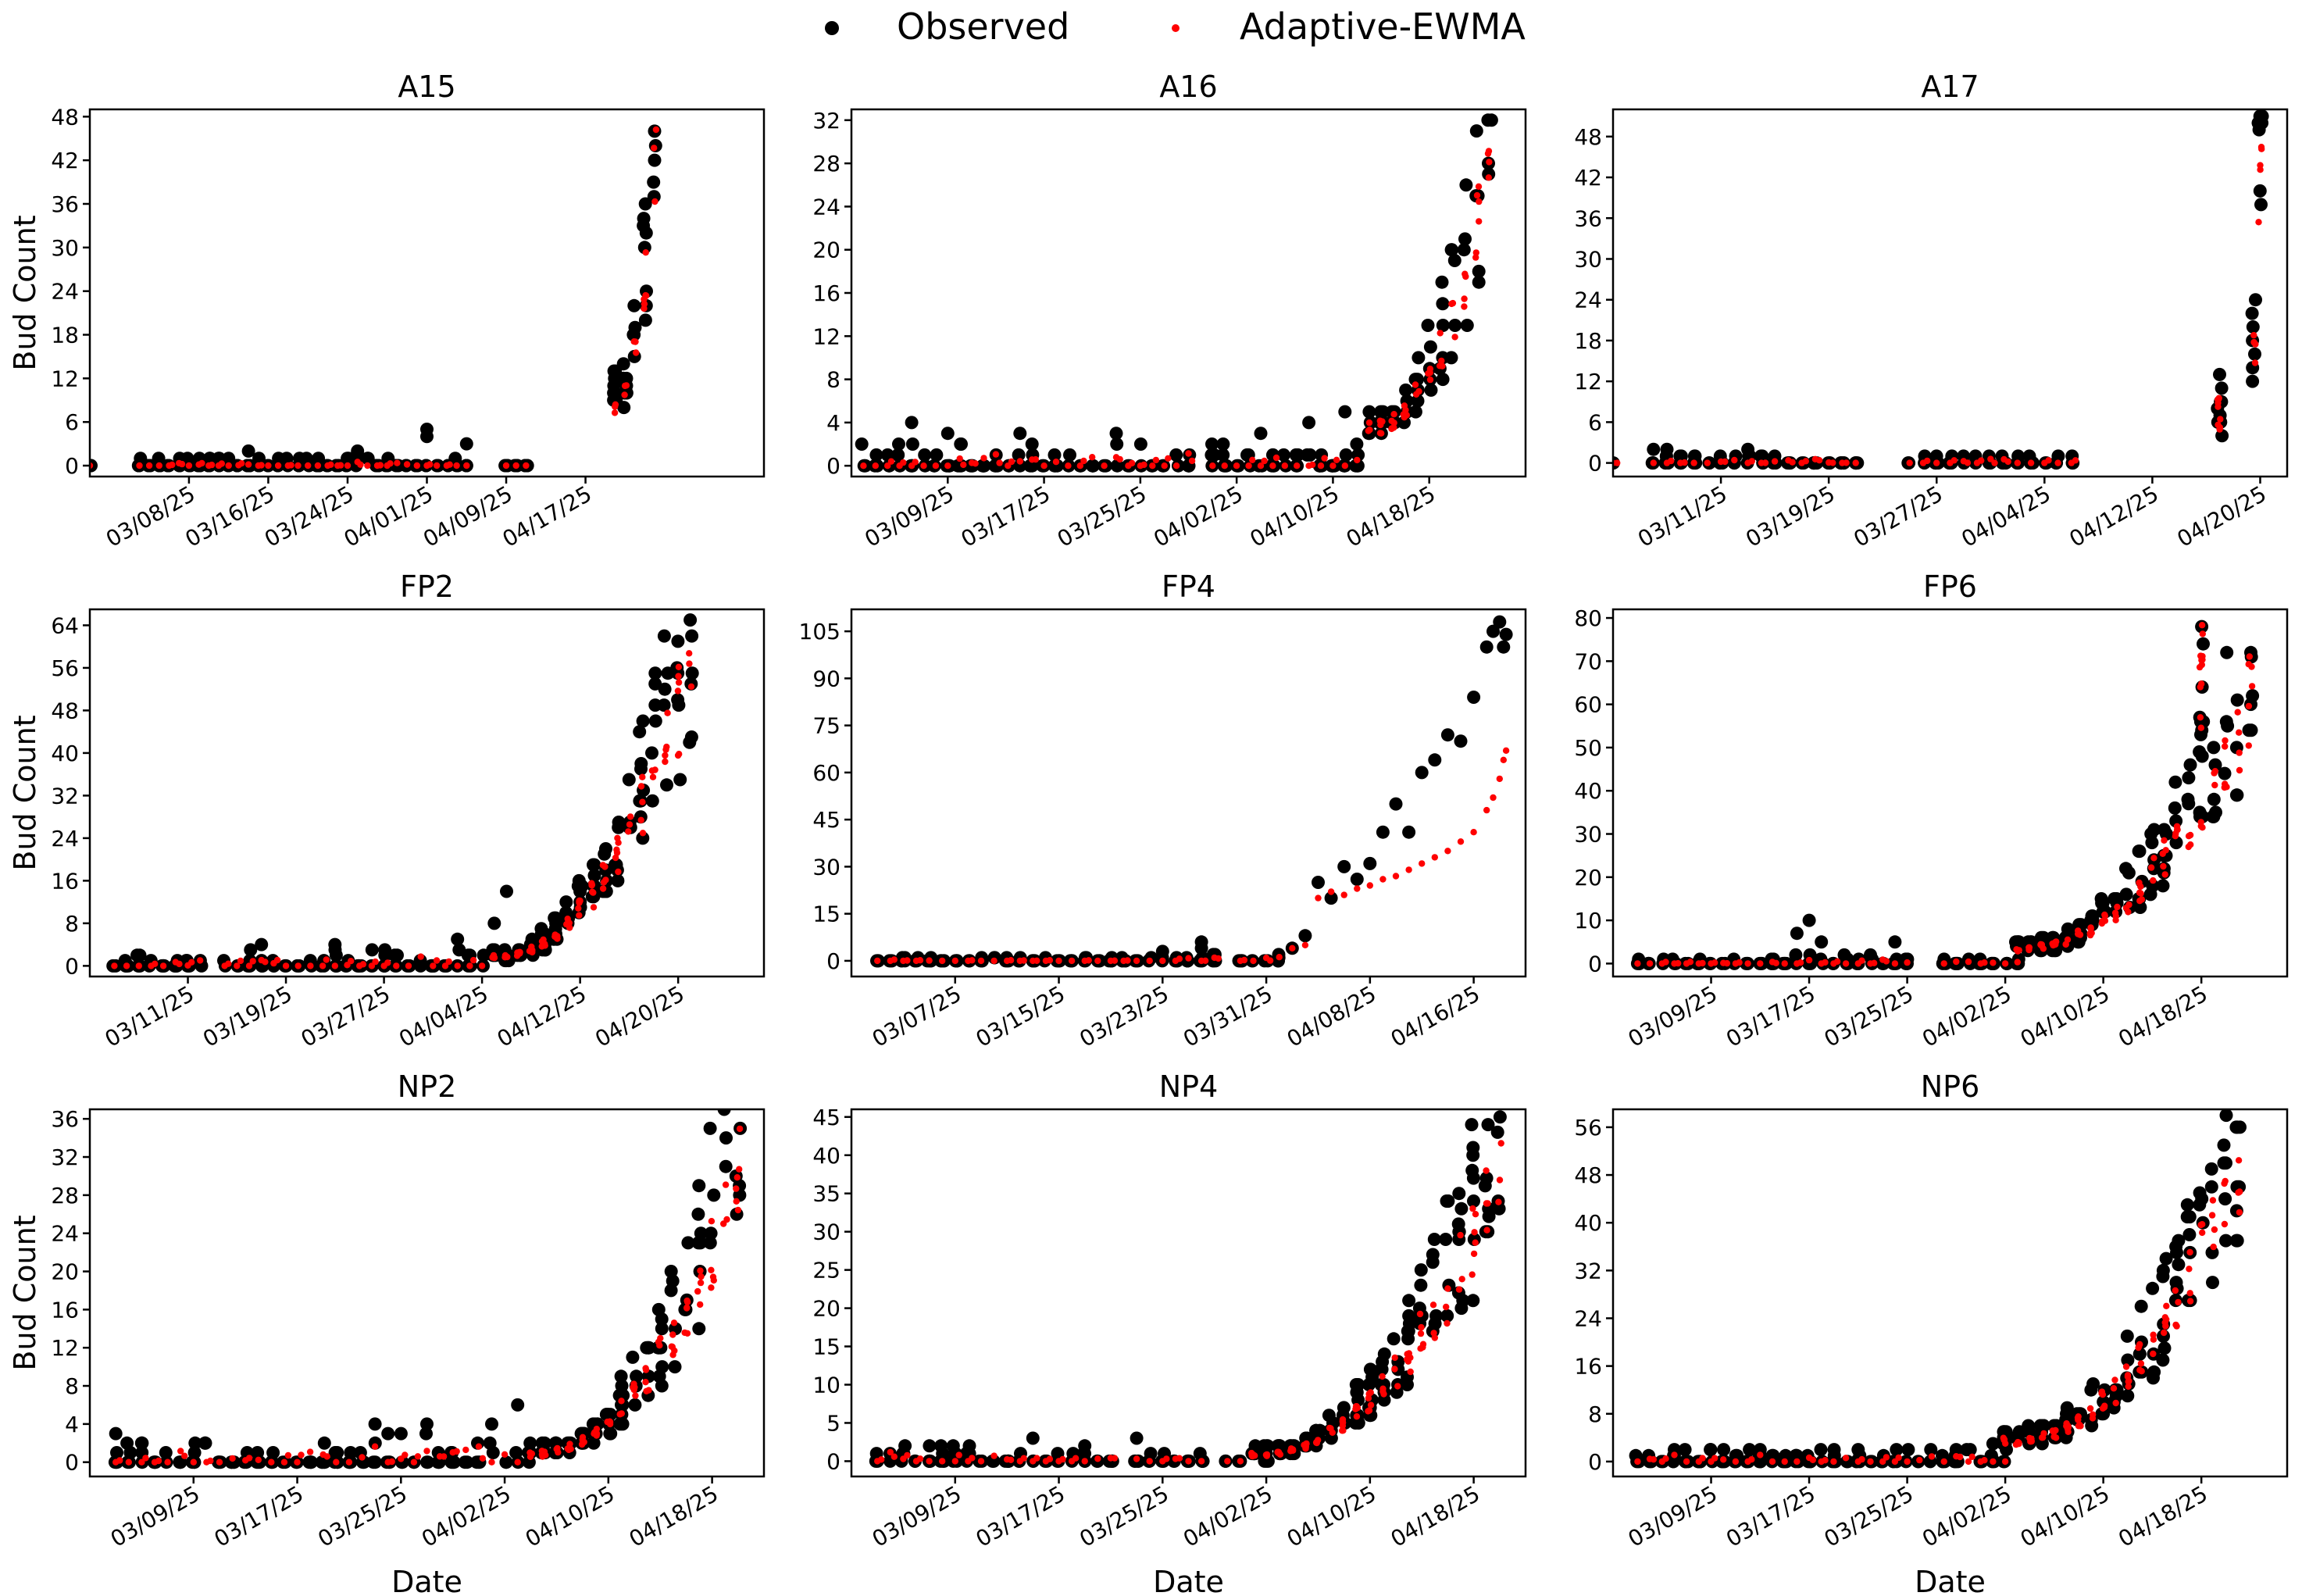 This screenshot has width=2302, height=1596. I want to click on x-tick-label: 03/17/25, so click(1771, 1016).